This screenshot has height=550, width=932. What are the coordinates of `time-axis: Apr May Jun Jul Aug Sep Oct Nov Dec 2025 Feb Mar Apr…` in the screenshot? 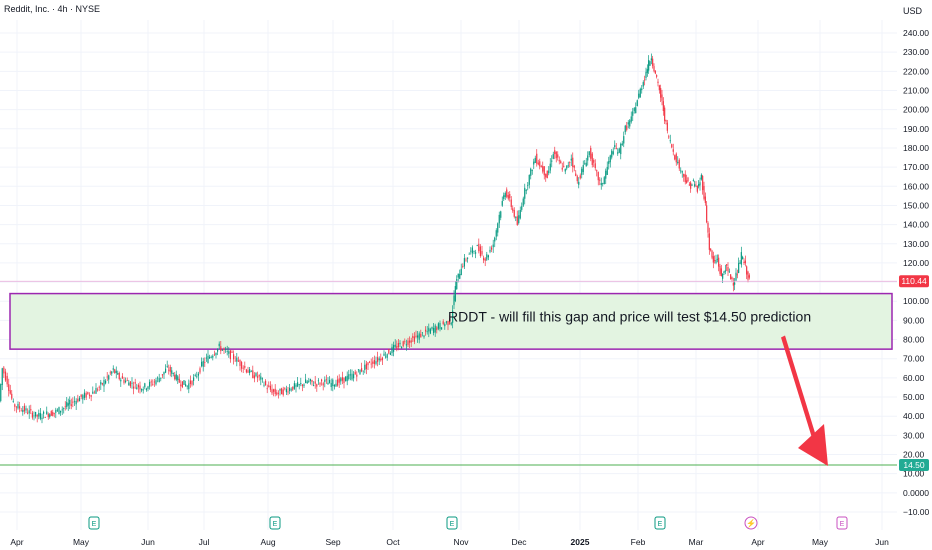 It's located at (449, 542).